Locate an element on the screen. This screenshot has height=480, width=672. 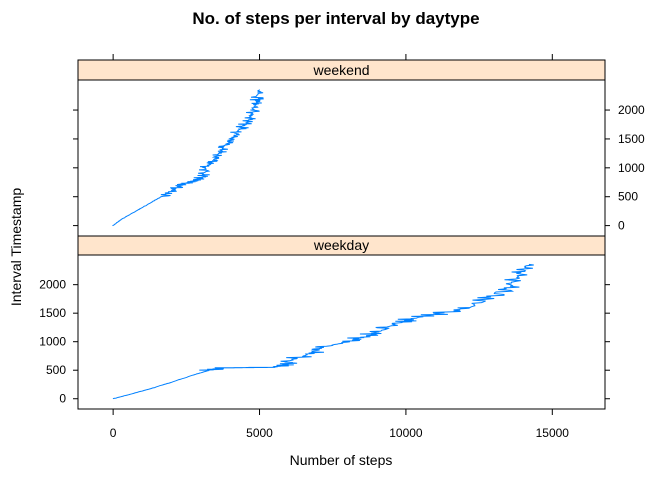
y-tick-label-weekday: 0 is located at coordinates (62, 399).